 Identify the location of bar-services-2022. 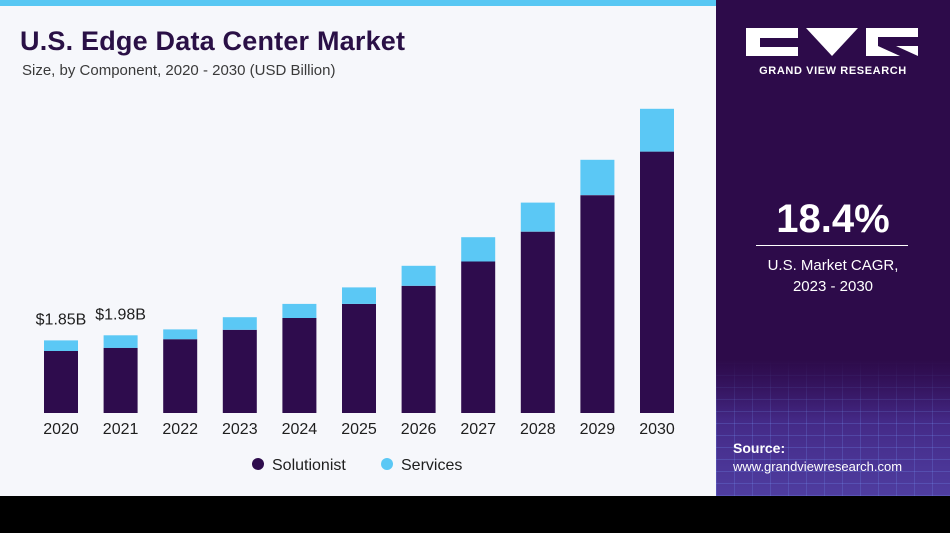
(180, 334).